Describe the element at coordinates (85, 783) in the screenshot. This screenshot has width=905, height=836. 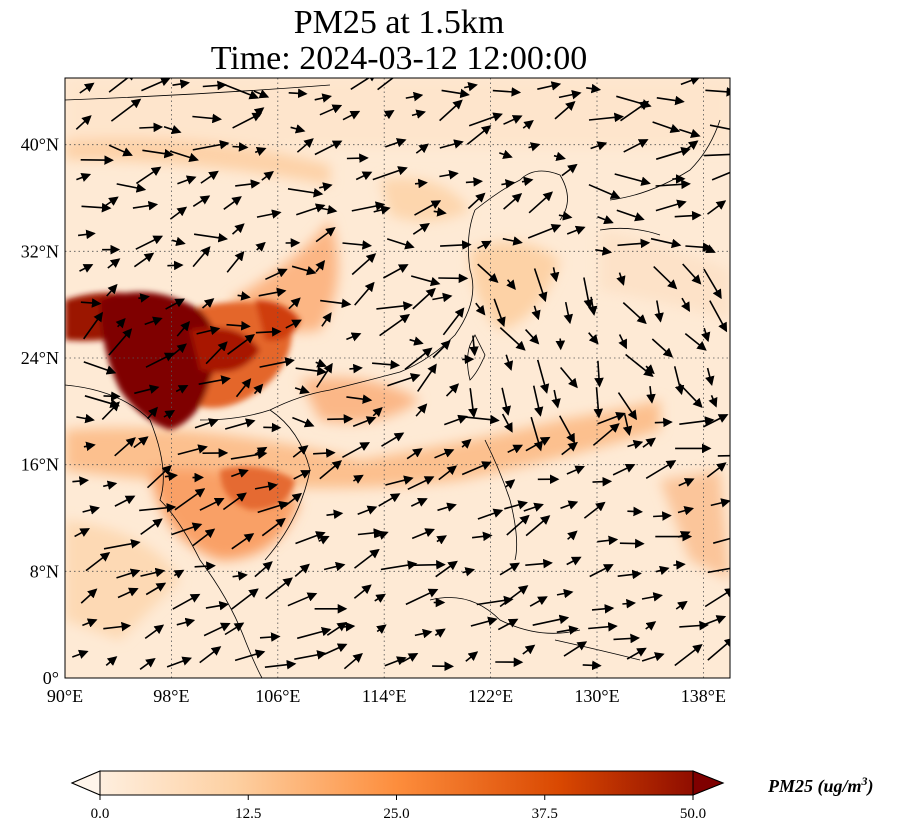
I see `colorbar-min-extend` at that location.